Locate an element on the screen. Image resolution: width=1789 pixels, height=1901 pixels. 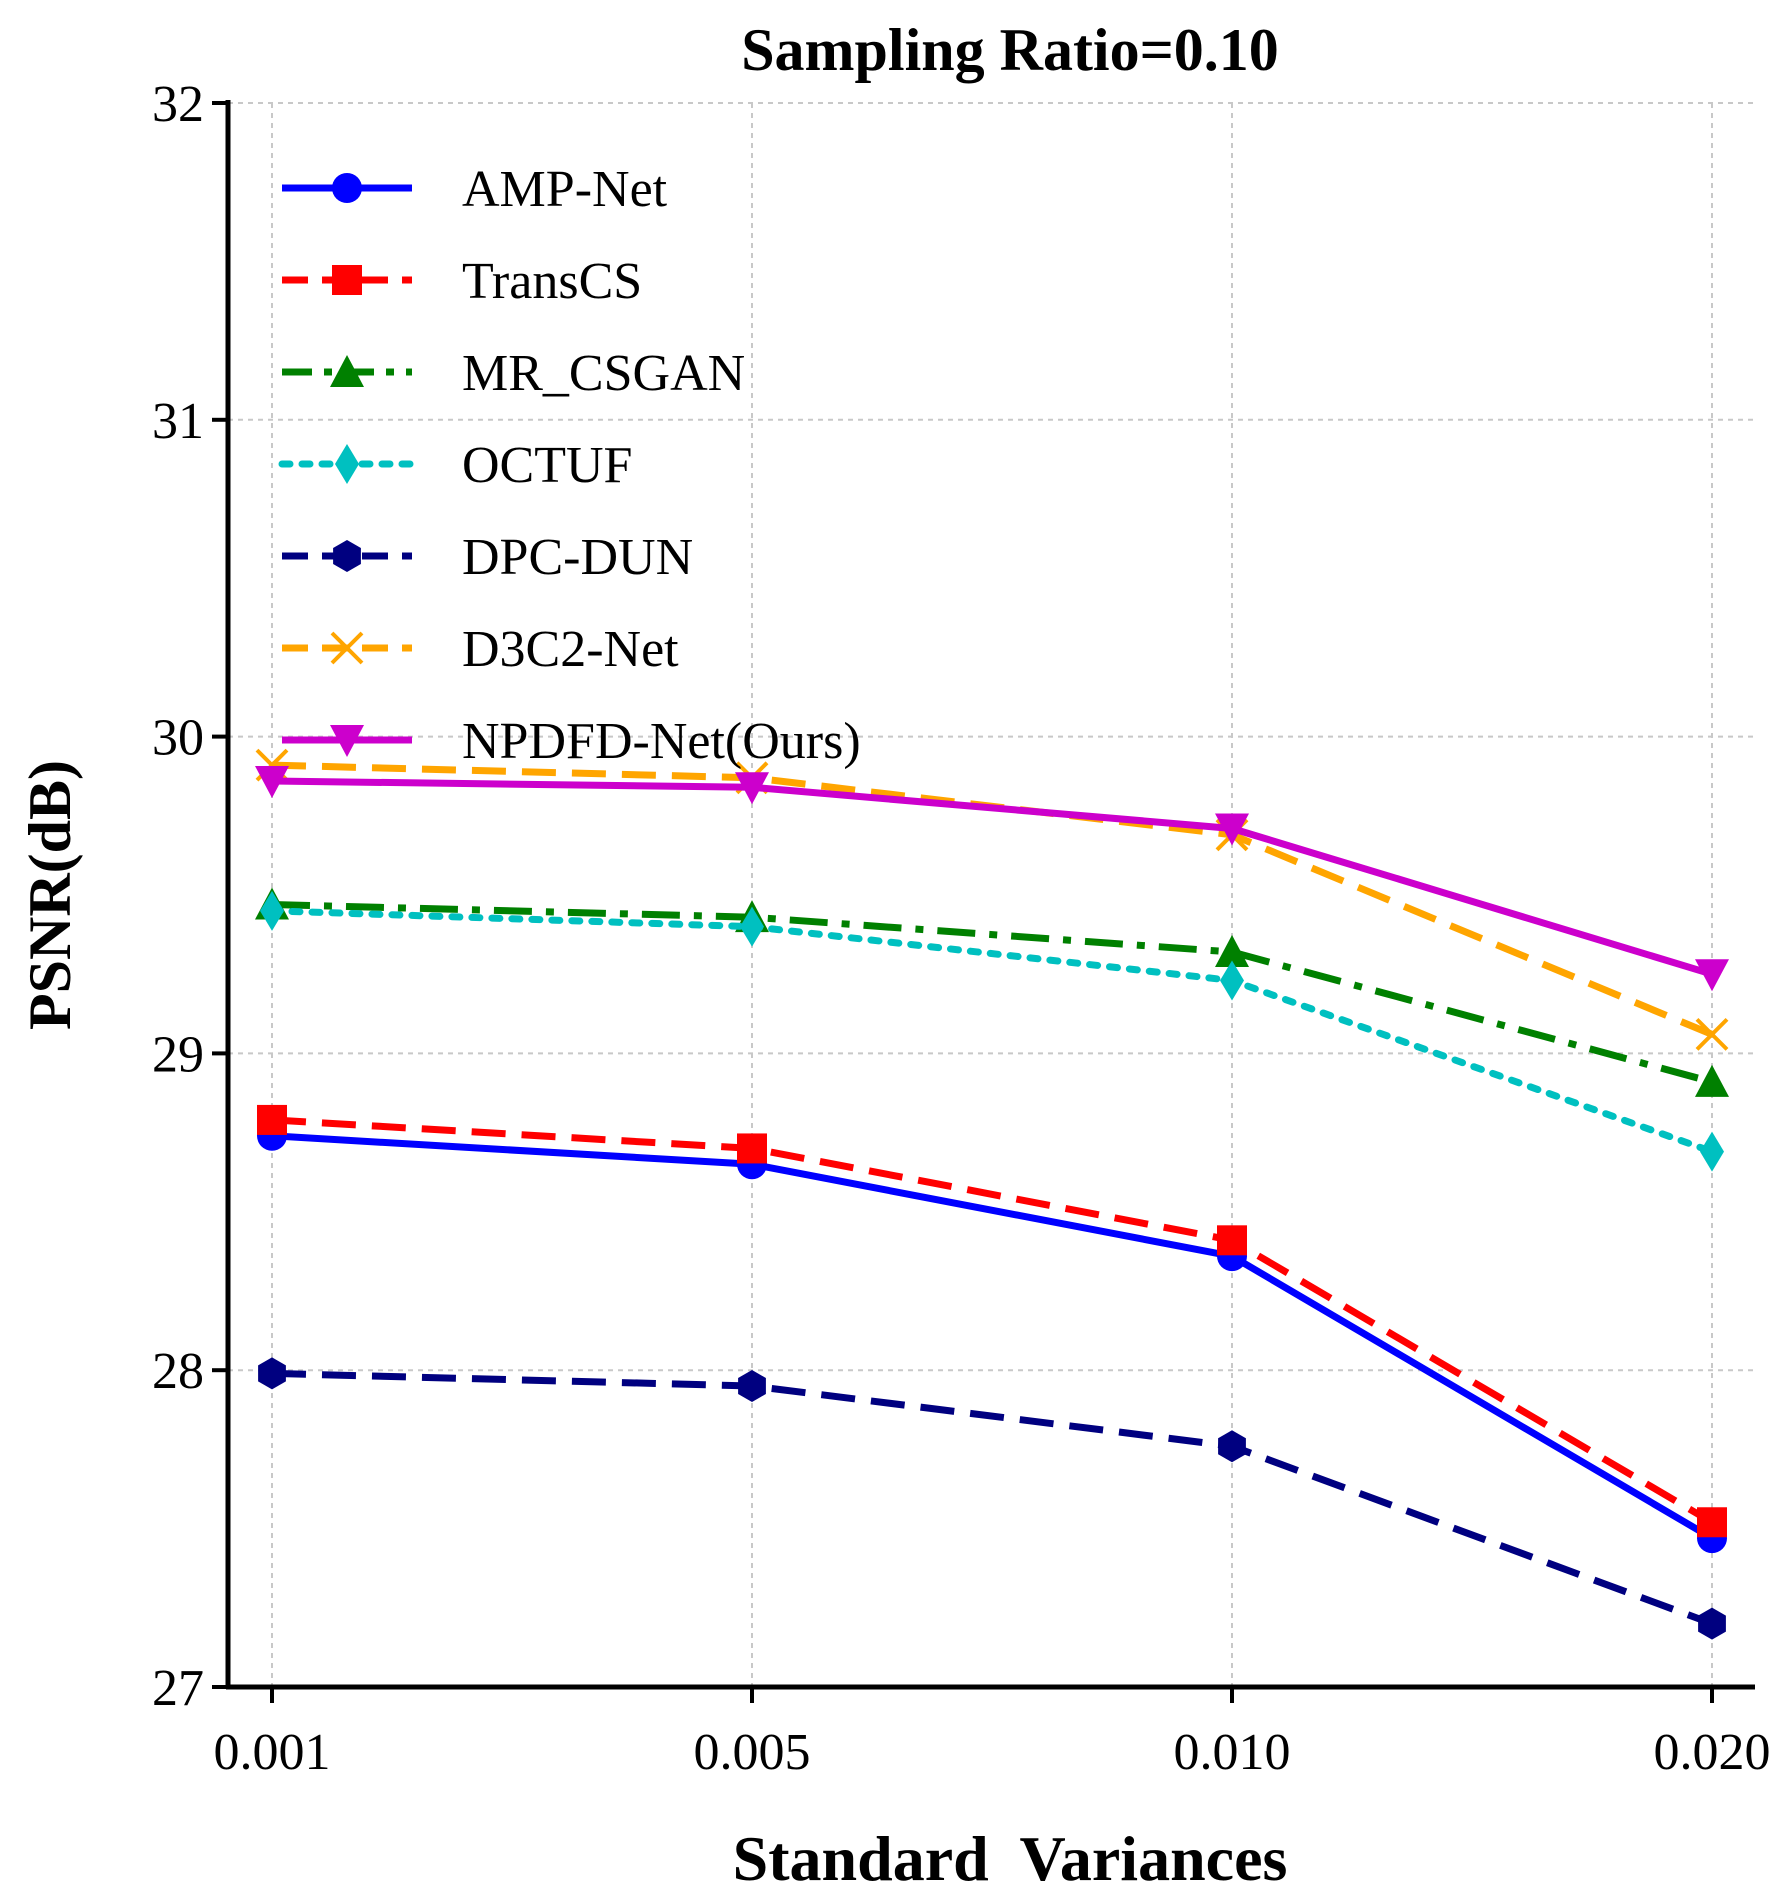
x-tick-label: 0.010 is located at coordinates (1232, 1752).